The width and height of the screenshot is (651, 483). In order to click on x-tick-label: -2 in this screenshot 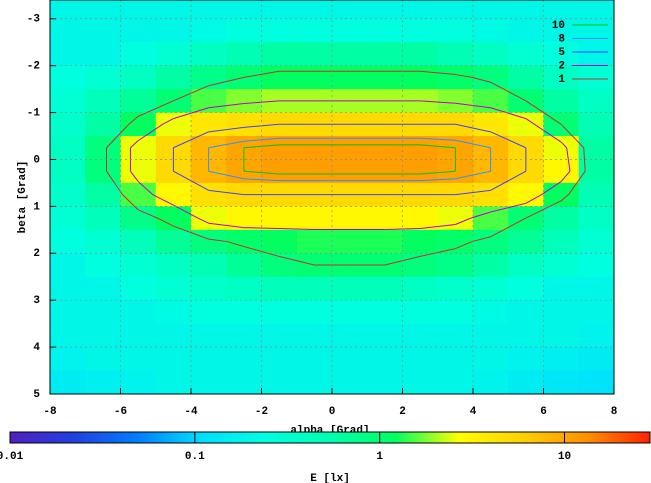, I will do `click(261, 412)`.